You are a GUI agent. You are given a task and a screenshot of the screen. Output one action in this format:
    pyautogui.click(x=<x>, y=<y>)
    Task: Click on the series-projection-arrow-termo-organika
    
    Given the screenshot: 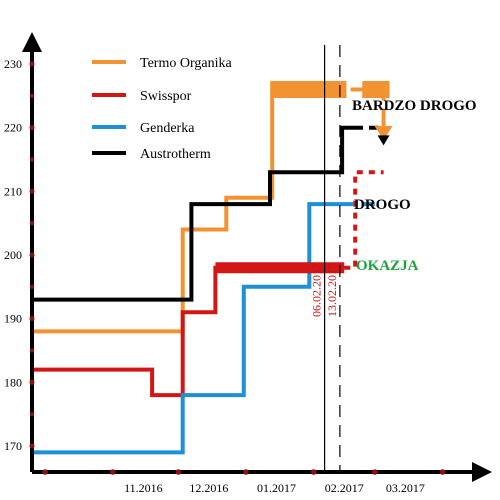 What is the action you would take?
    pyautogui.click(x=383, y=133)
    